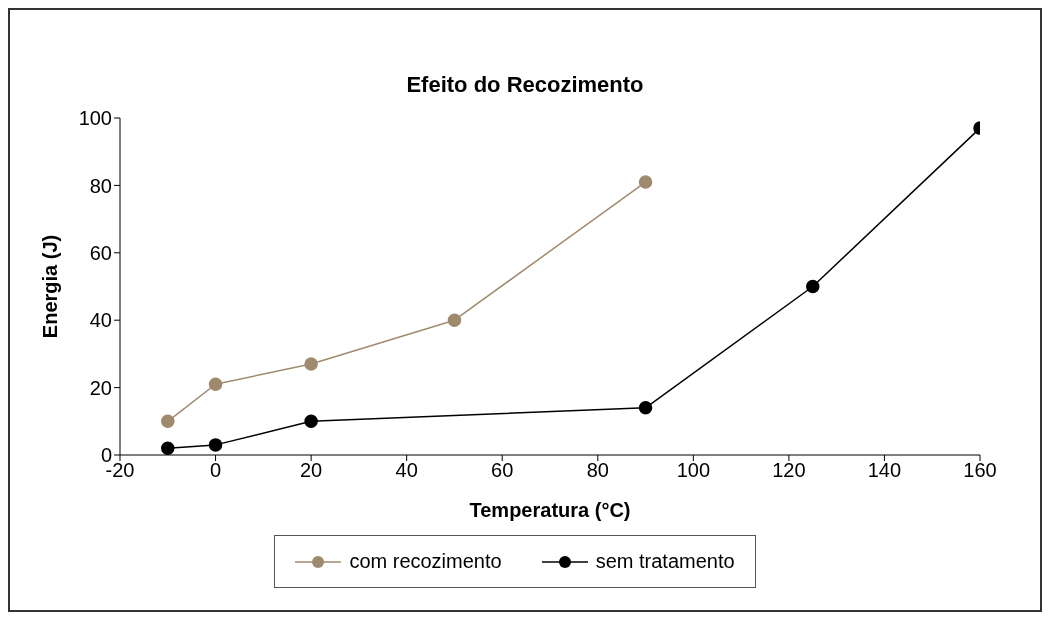  What do you see at coordinates (665, 561) in the screenshot?
I see `legend-label: sem tratamento` at bounding box center [665, 561].